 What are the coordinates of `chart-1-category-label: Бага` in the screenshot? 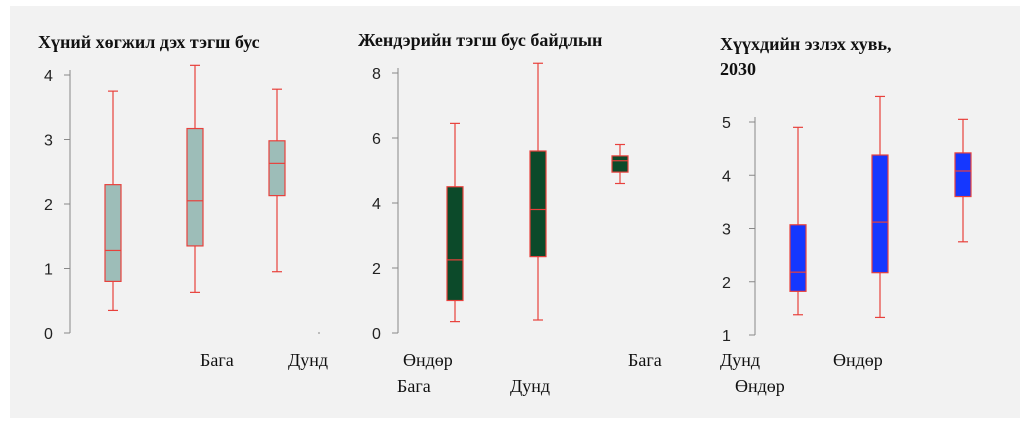 It's located at (217, 360).